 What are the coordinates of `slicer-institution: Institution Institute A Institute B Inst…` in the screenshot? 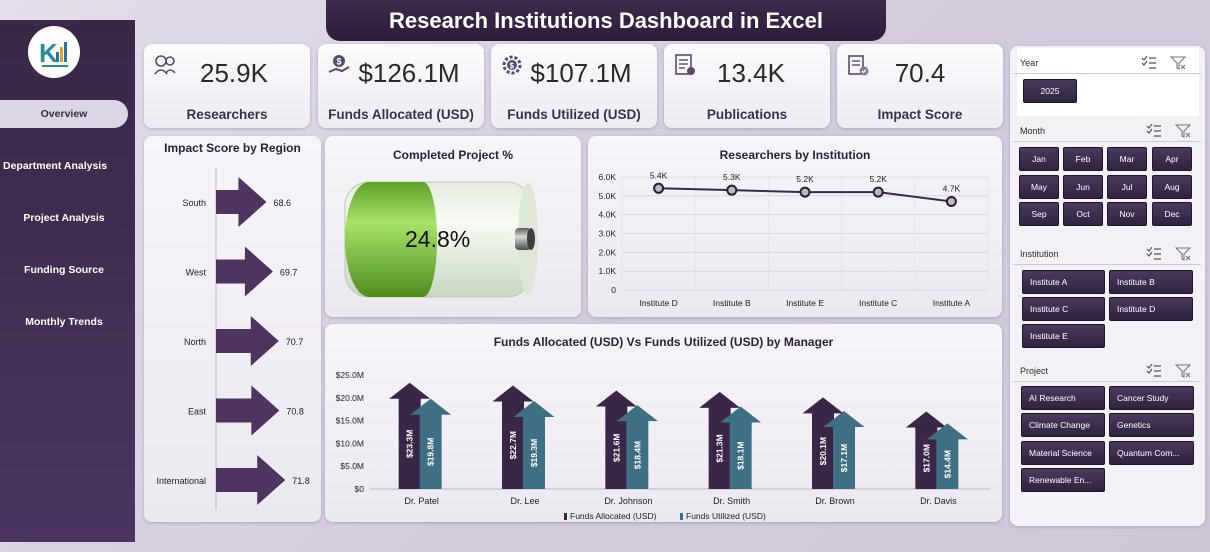 It's located at (1107, 298).